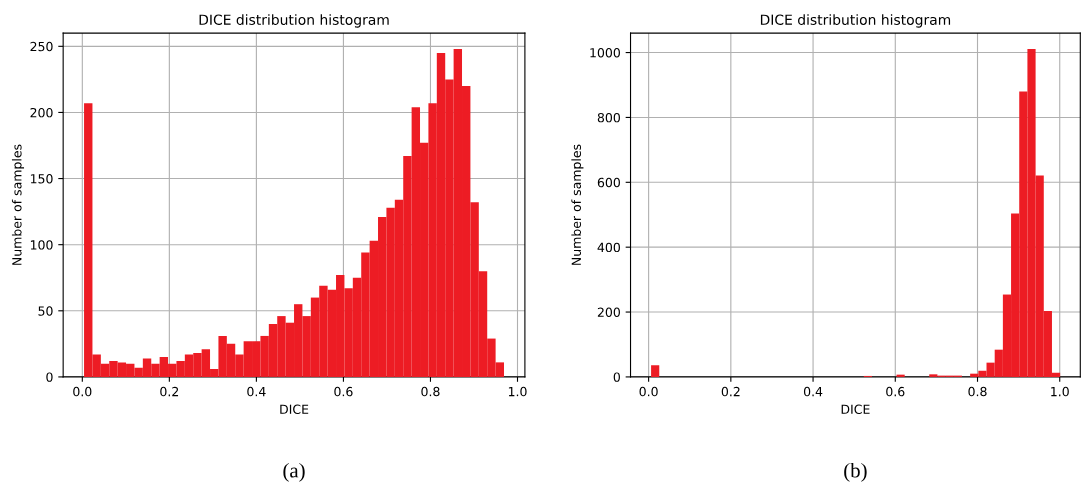 The image size is (1089, 494). I want to click on text: (a), so click(294, 472).